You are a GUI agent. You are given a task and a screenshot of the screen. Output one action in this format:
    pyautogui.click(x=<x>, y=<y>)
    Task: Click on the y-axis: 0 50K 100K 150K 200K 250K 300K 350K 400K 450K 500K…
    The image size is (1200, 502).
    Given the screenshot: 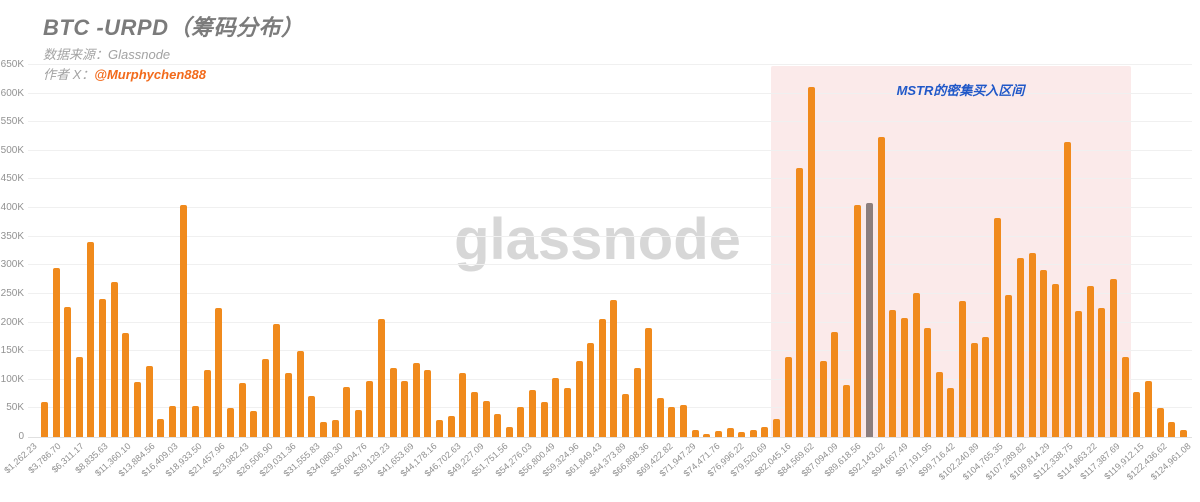 What is the action you would take?
    pyautogui.click(x=12, y=251)
    